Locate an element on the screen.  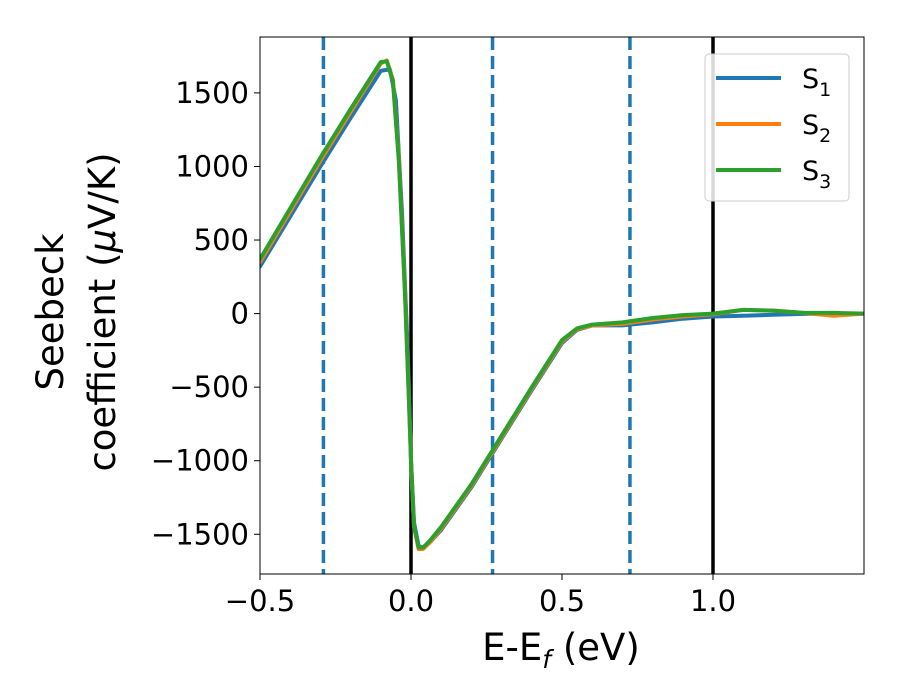
legend-label-1: S1 is located at coordinates (816, 82).